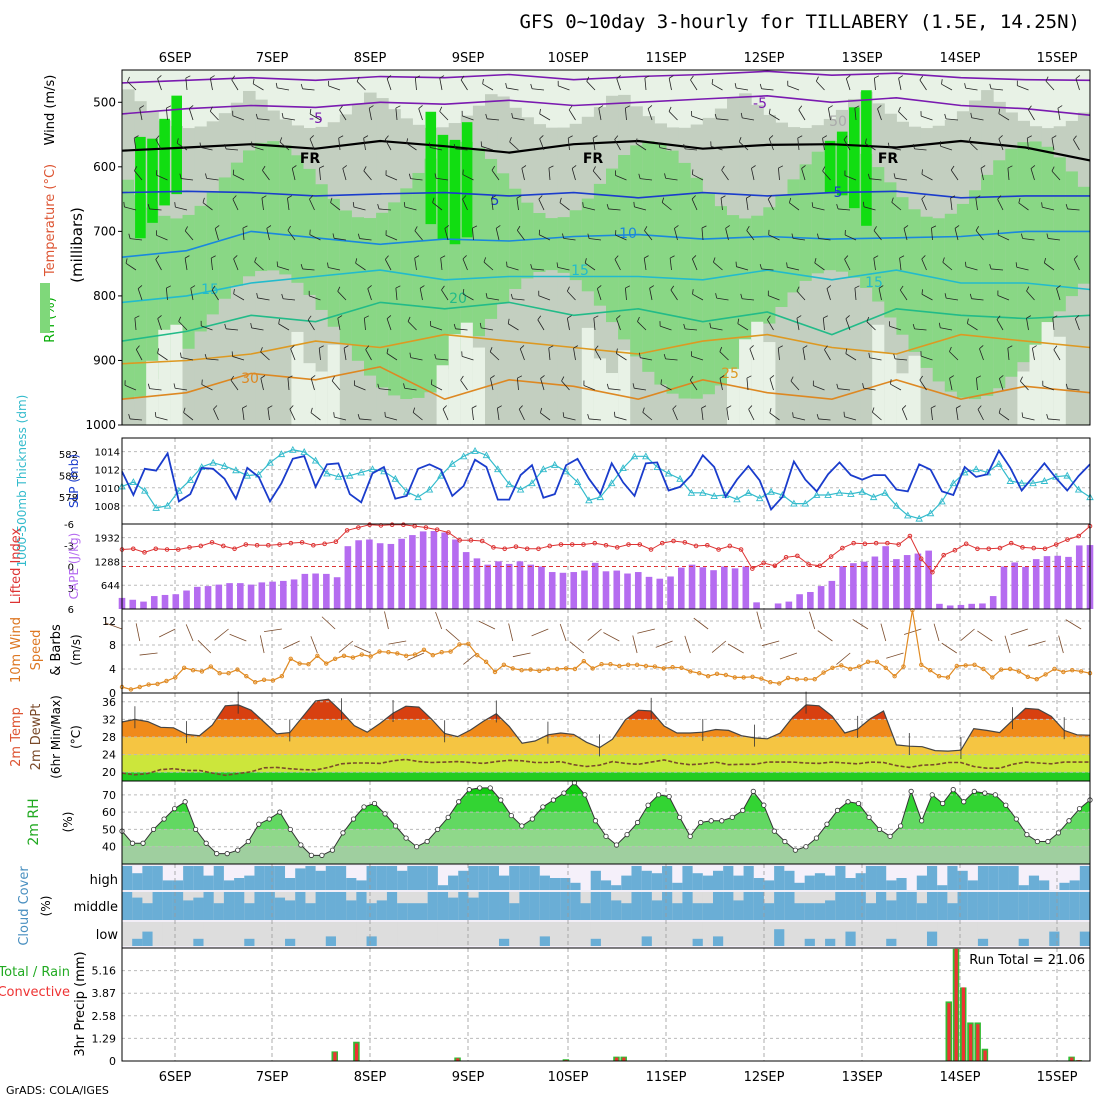  I want to click on temp-band, so click(606, 746).